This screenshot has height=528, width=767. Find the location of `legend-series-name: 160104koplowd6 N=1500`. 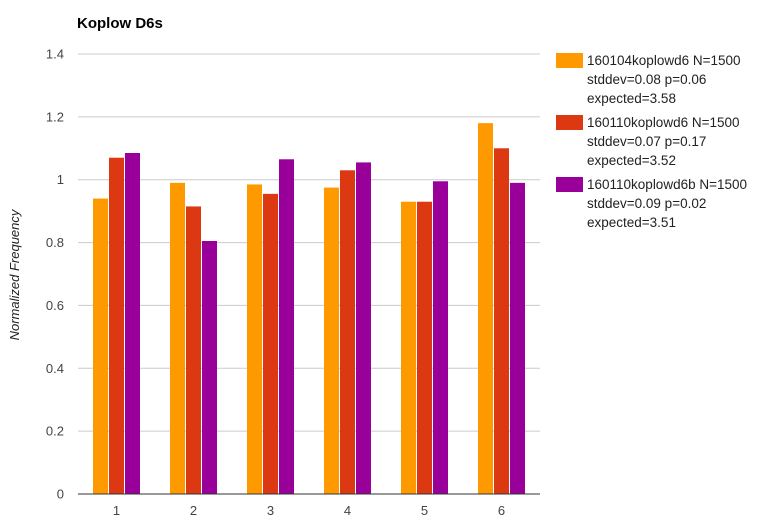

legend-series-name: 160104koplowd6 N=1500 is located at coordinates (664, 60).